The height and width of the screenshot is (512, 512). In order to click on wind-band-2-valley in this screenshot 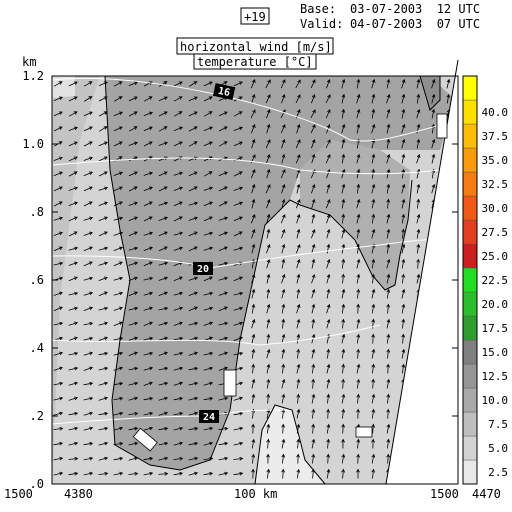, I will do `click(290, 444)`.